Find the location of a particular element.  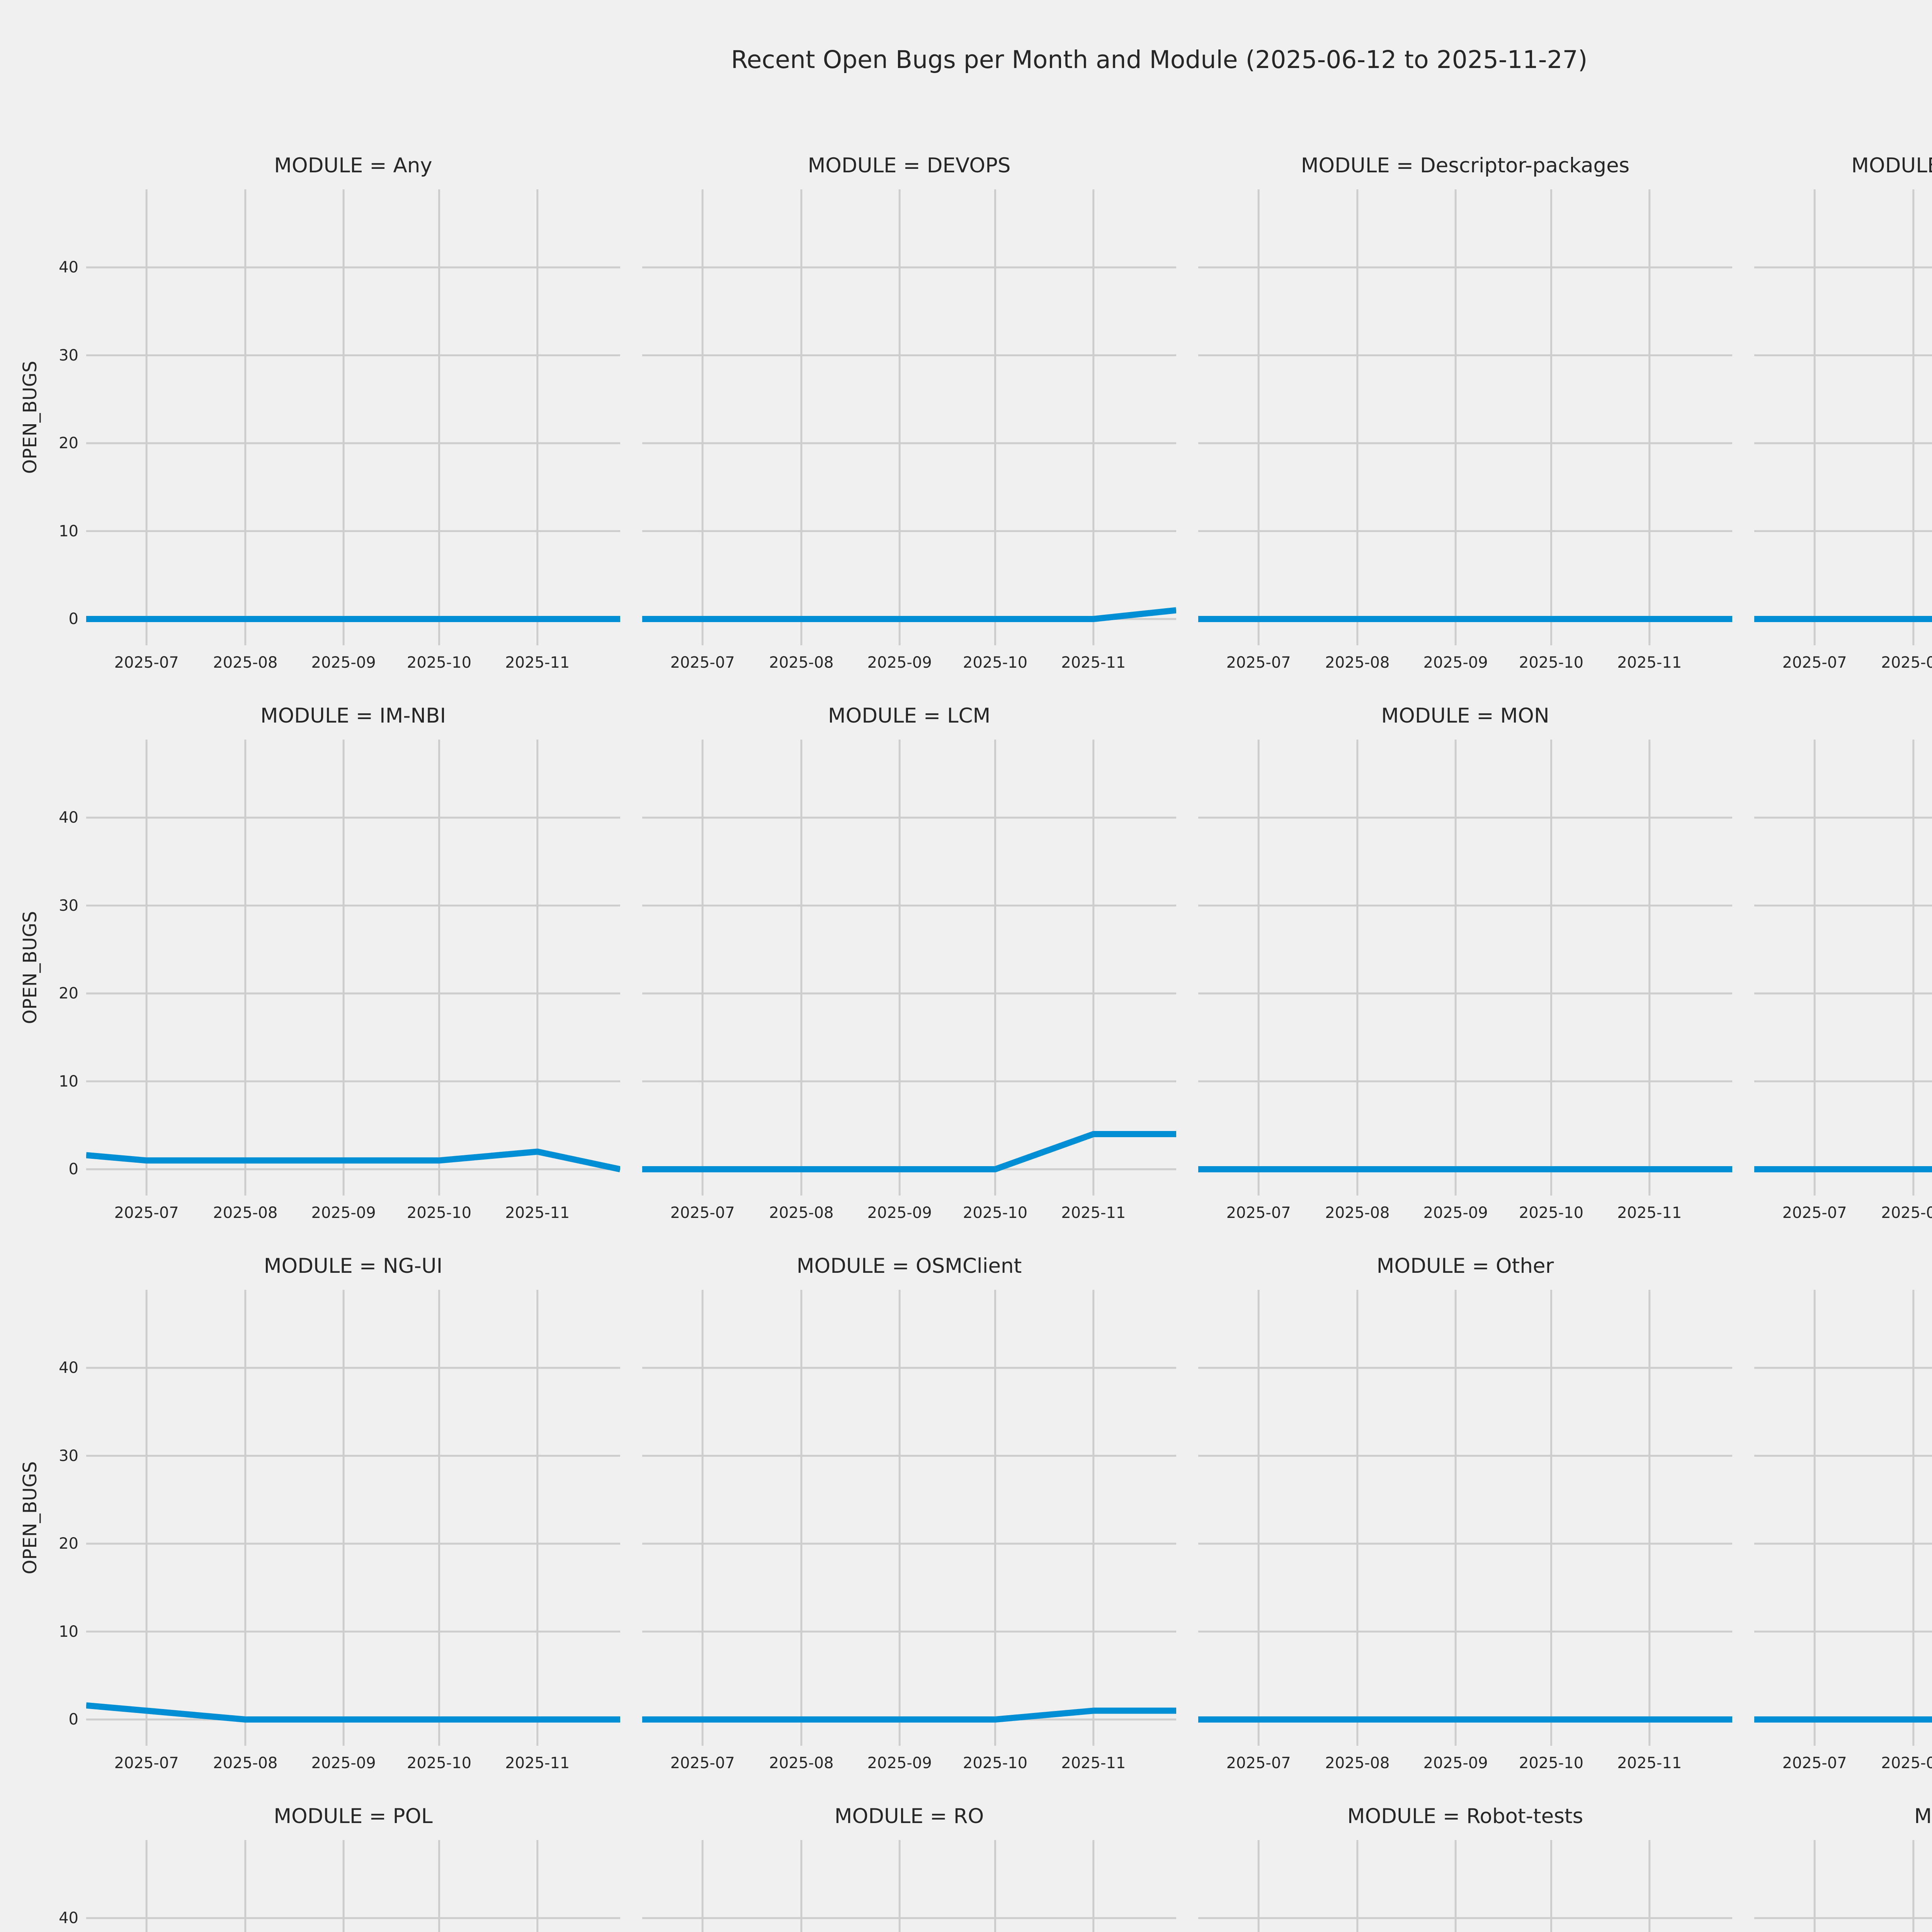

data-line-devops is located at coordinates (909, 614).